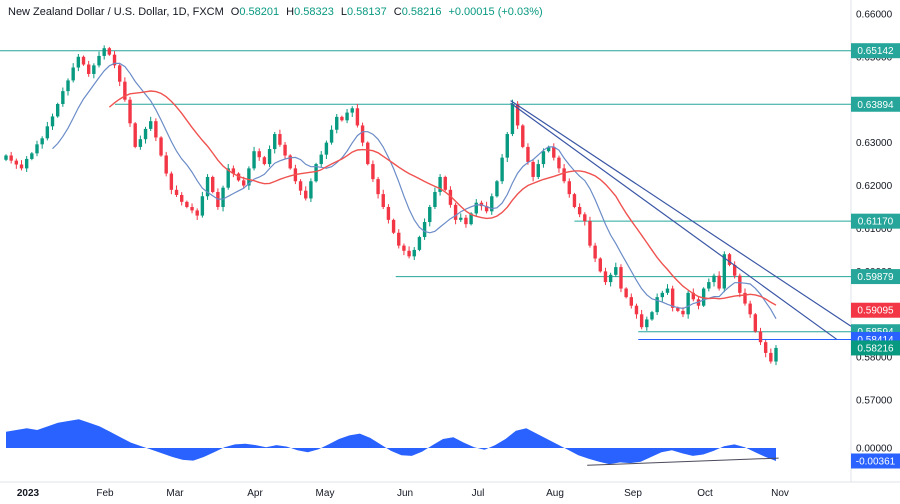 This screenshot has width=900, height=504. I want to click on low-label: L, so click(343, 12).